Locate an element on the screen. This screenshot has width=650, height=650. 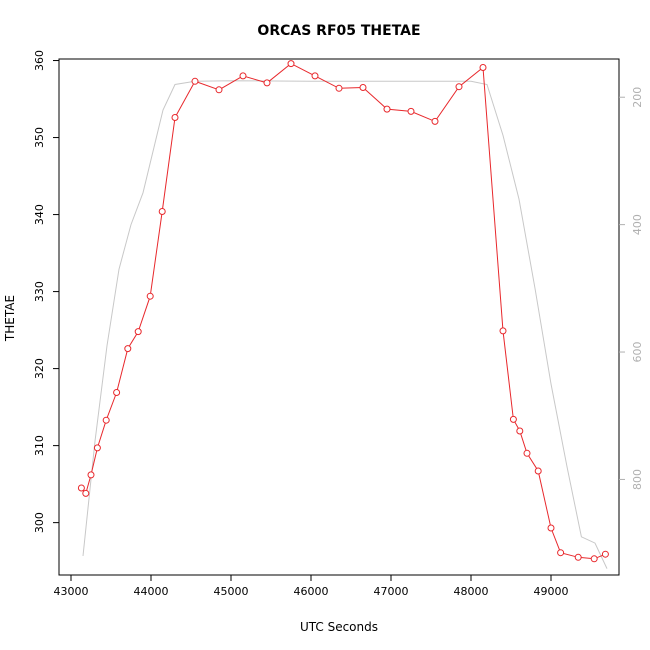
y-axis: 300 310 320 330 340 350 360 is located at coordinates (46, 291).